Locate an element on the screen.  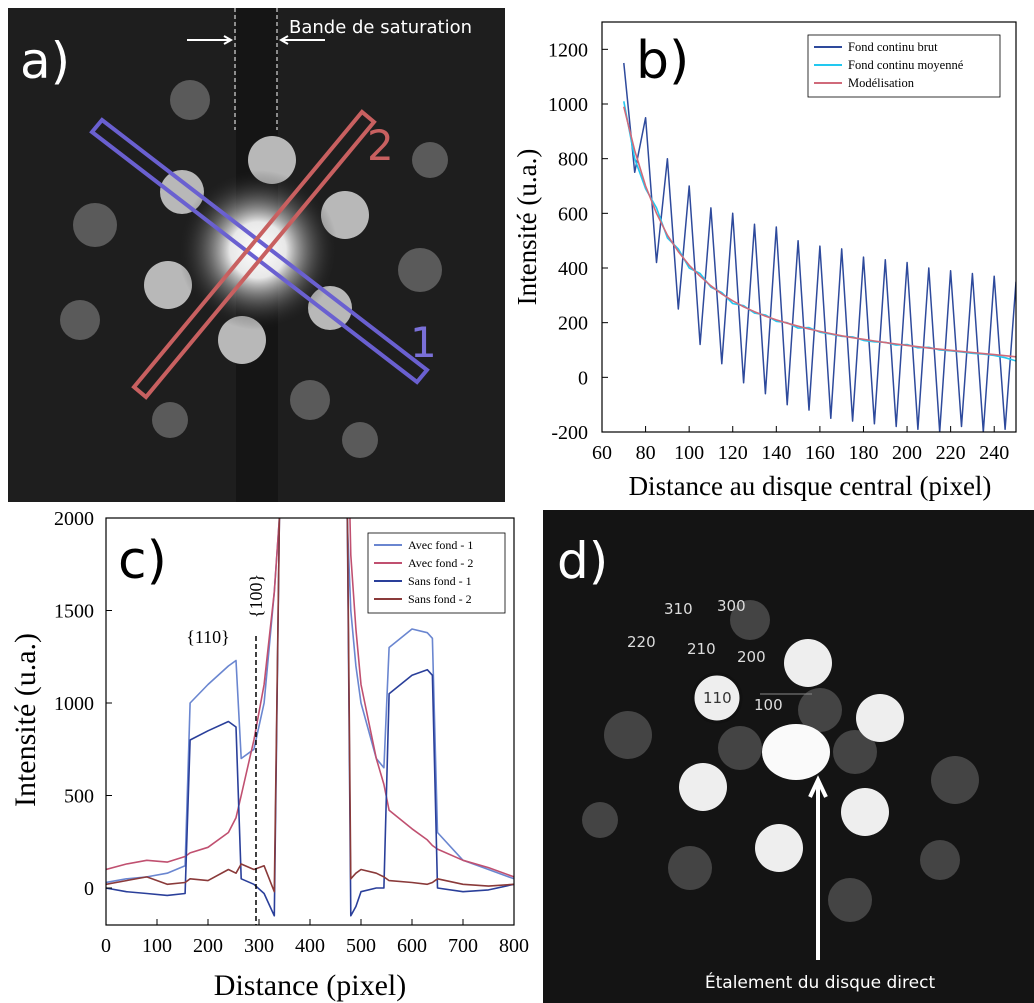
x-tick-label: 0 is located at coordinates (106, 946).